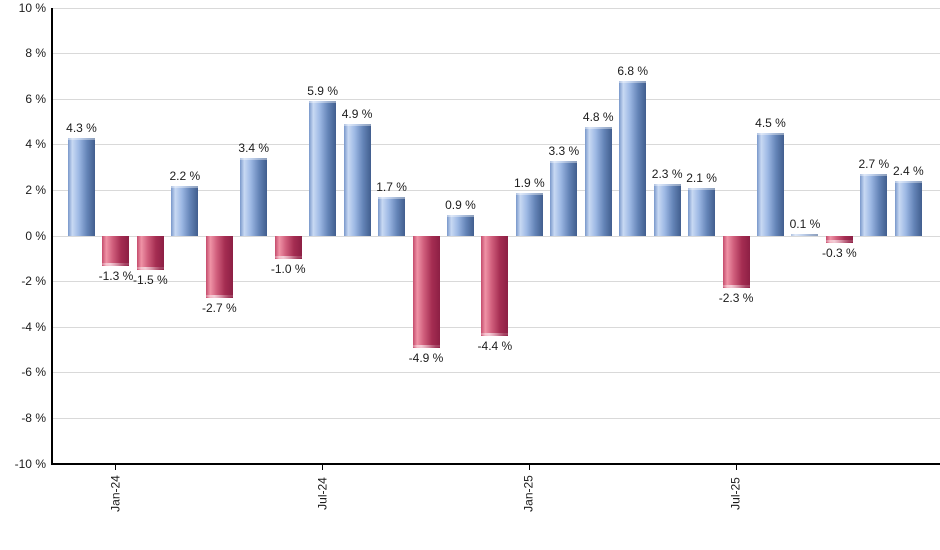 The height and width of the screenshot is (550, 940). I want to click on bar-value-label: 2.3 %, so click(667, 173).